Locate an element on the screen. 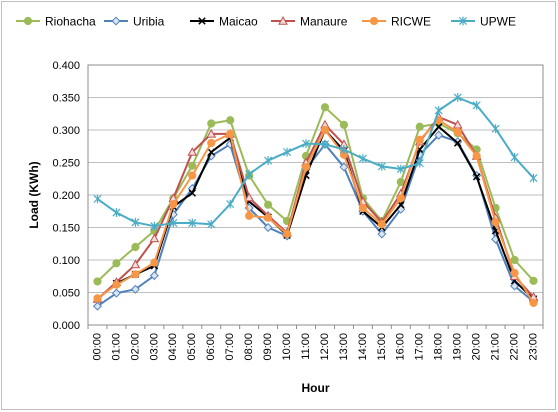 This screenshot has width=558, height=412. x-tick-label: 21:00 is located at coordinates (496, 347).